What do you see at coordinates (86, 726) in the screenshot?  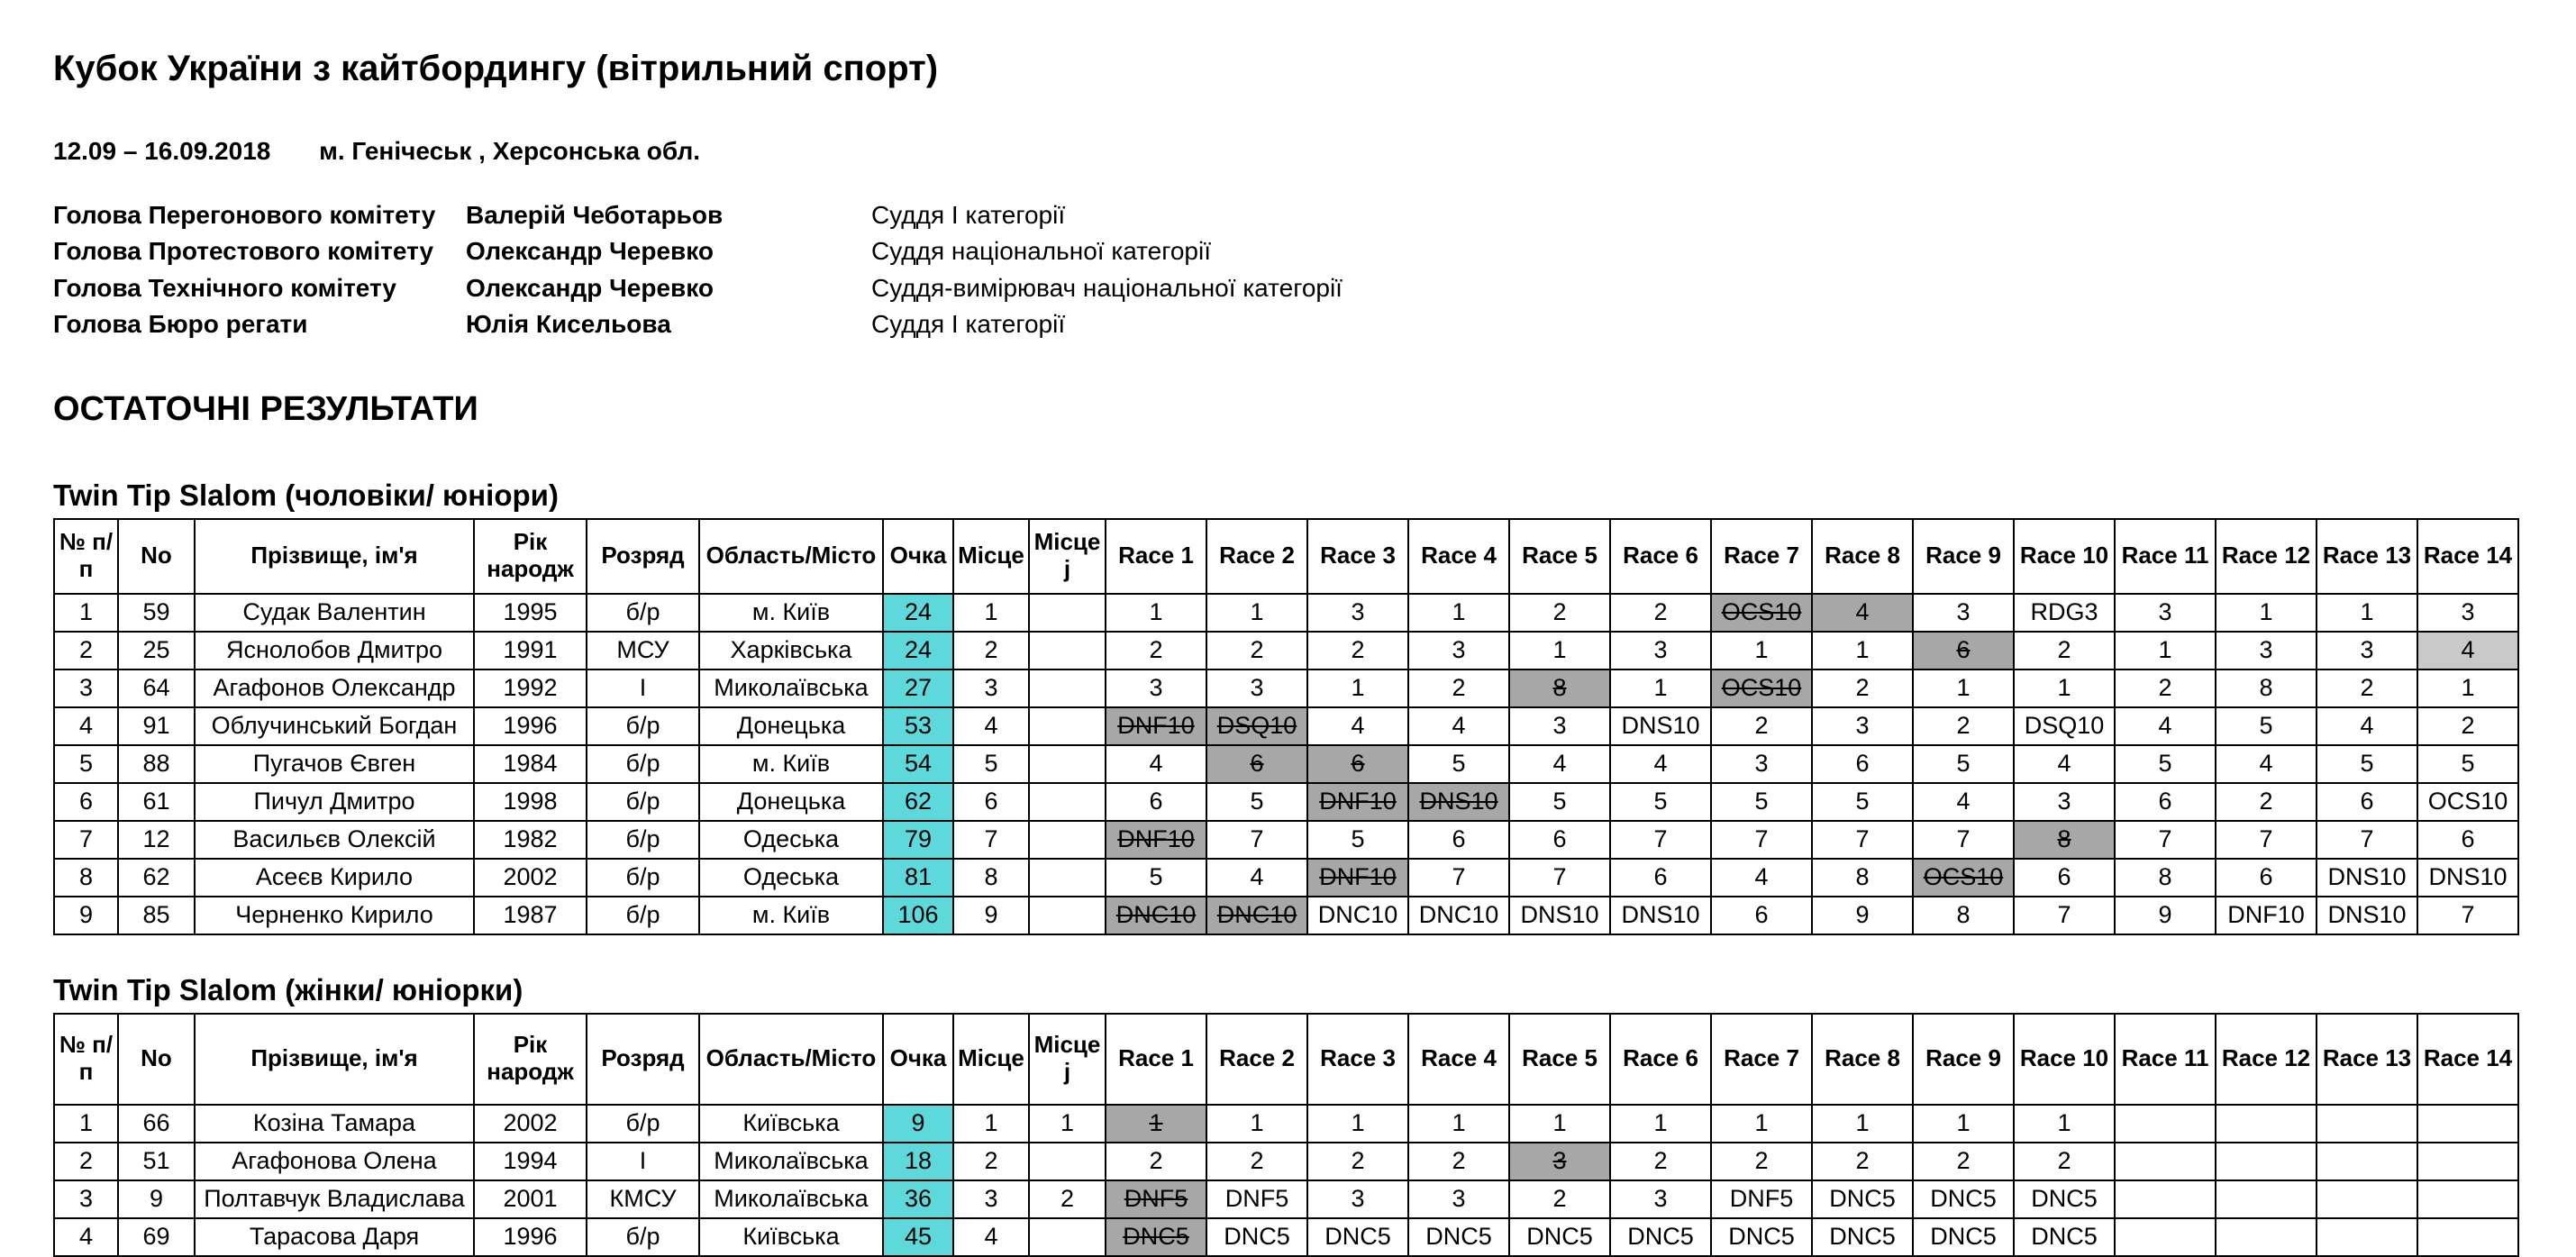 I see `cell-index: 4` at bounding box center [86, 726].